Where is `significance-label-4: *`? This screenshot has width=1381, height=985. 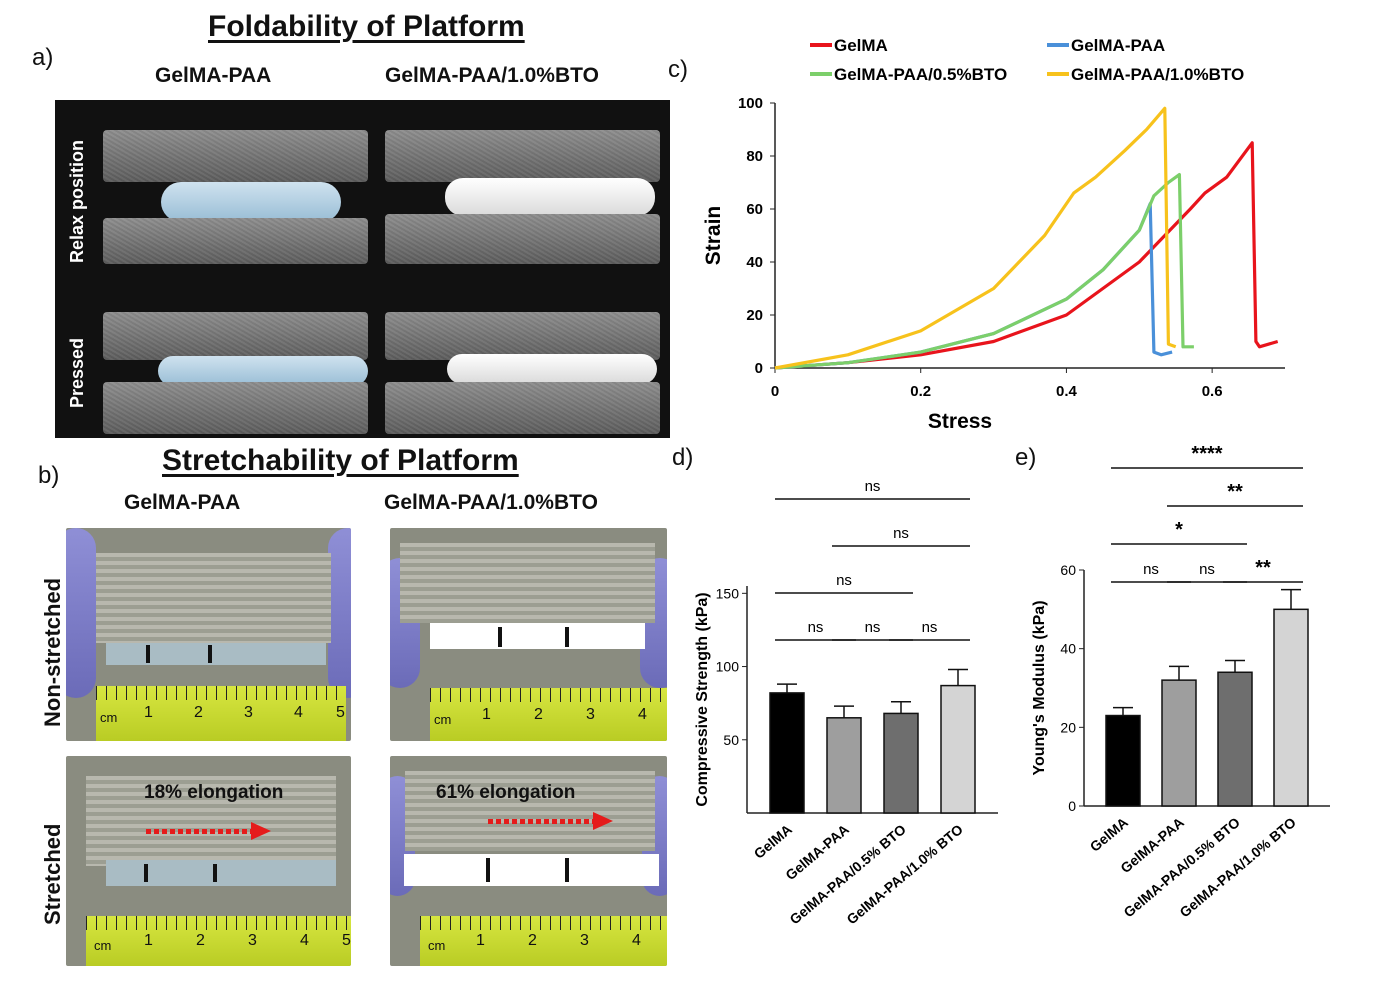
significance-label-4: * is located at coordinates (1179, 530).